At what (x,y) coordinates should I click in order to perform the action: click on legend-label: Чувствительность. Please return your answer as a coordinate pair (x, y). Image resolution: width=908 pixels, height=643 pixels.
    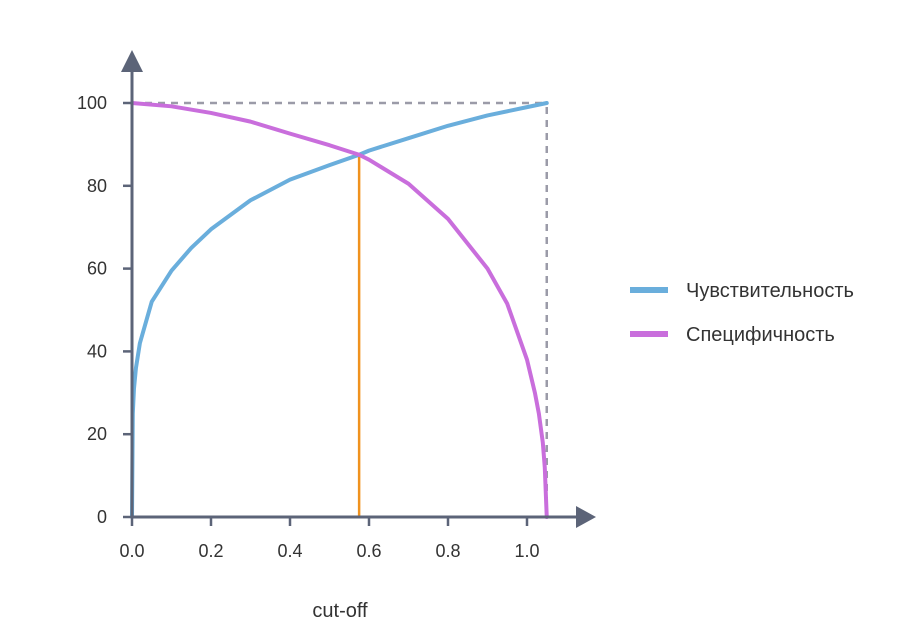
    Looking at the image, I should click on (770, 291).